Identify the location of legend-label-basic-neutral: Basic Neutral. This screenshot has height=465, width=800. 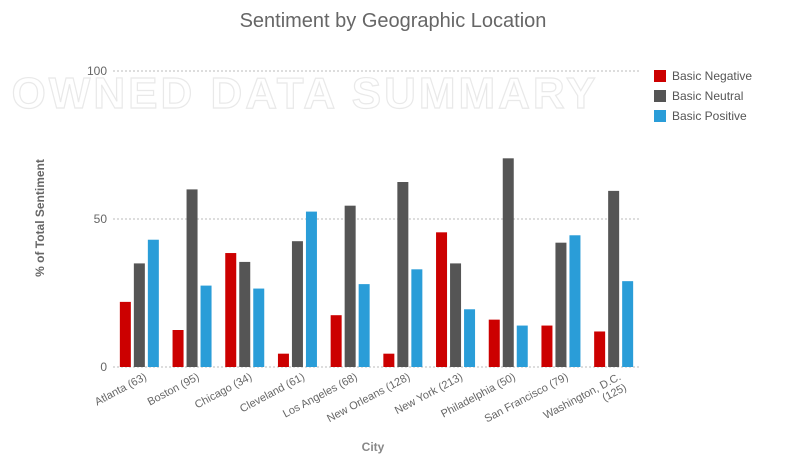
(707, 96).